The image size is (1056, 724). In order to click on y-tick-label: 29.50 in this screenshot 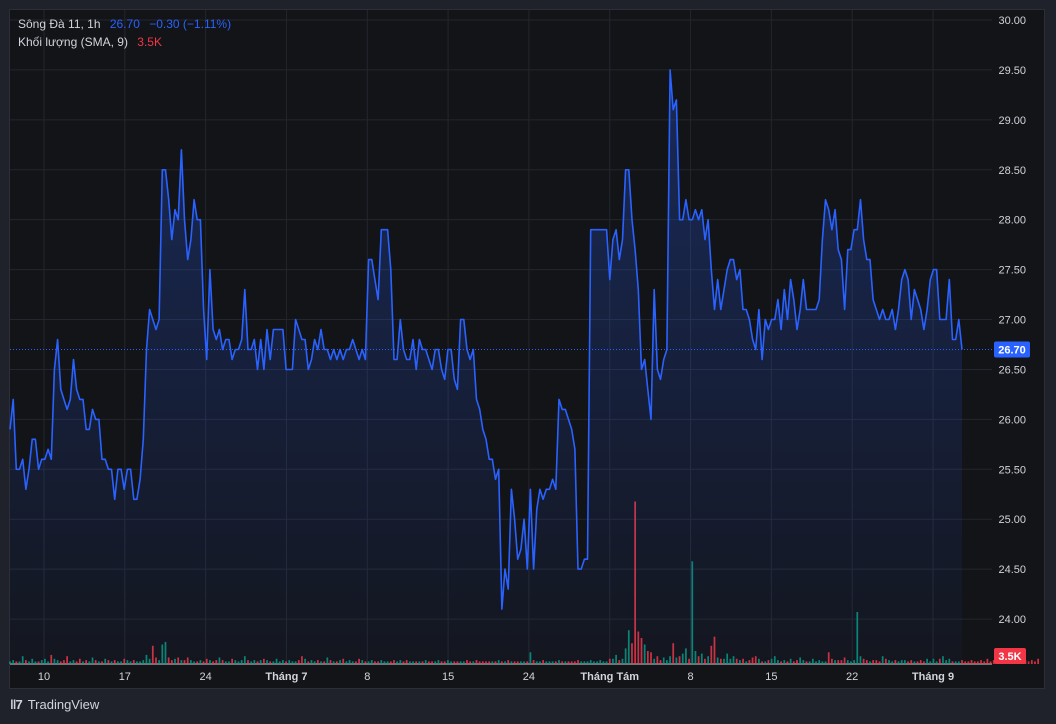, I will do `click(1012, 71)`.